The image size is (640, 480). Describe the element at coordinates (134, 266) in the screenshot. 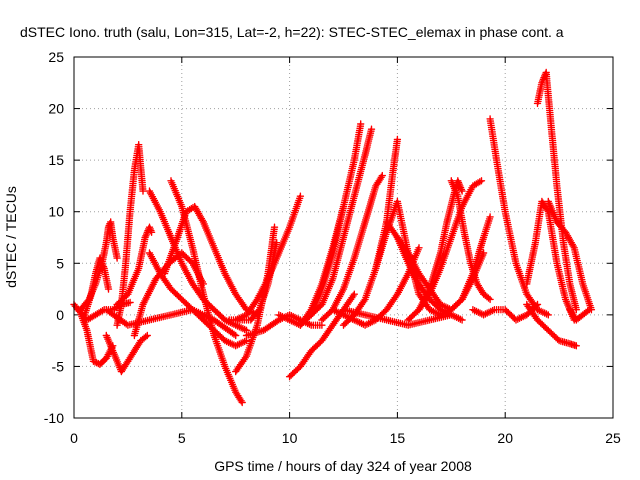

I see `series-arc-g` at that location.